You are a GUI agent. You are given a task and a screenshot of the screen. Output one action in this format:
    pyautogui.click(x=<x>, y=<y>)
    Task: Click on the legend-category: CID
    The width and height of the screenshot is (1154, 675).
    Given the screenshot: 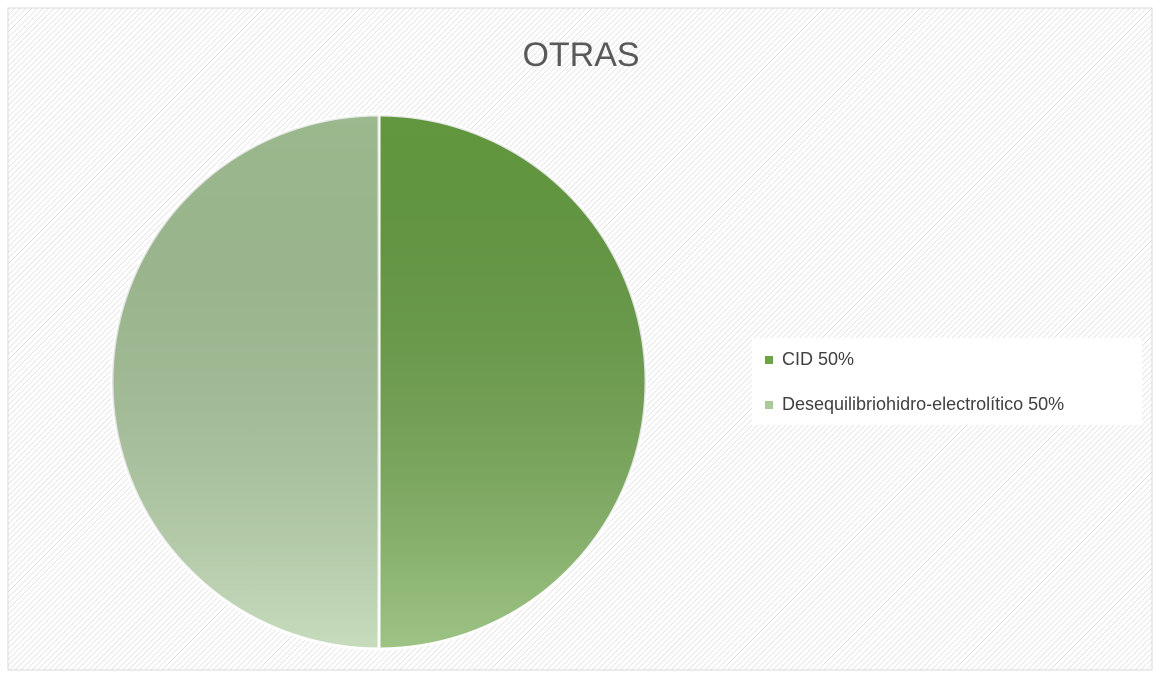 What is the action you would take?
    pyautogui.click(x=797, y=359)
    